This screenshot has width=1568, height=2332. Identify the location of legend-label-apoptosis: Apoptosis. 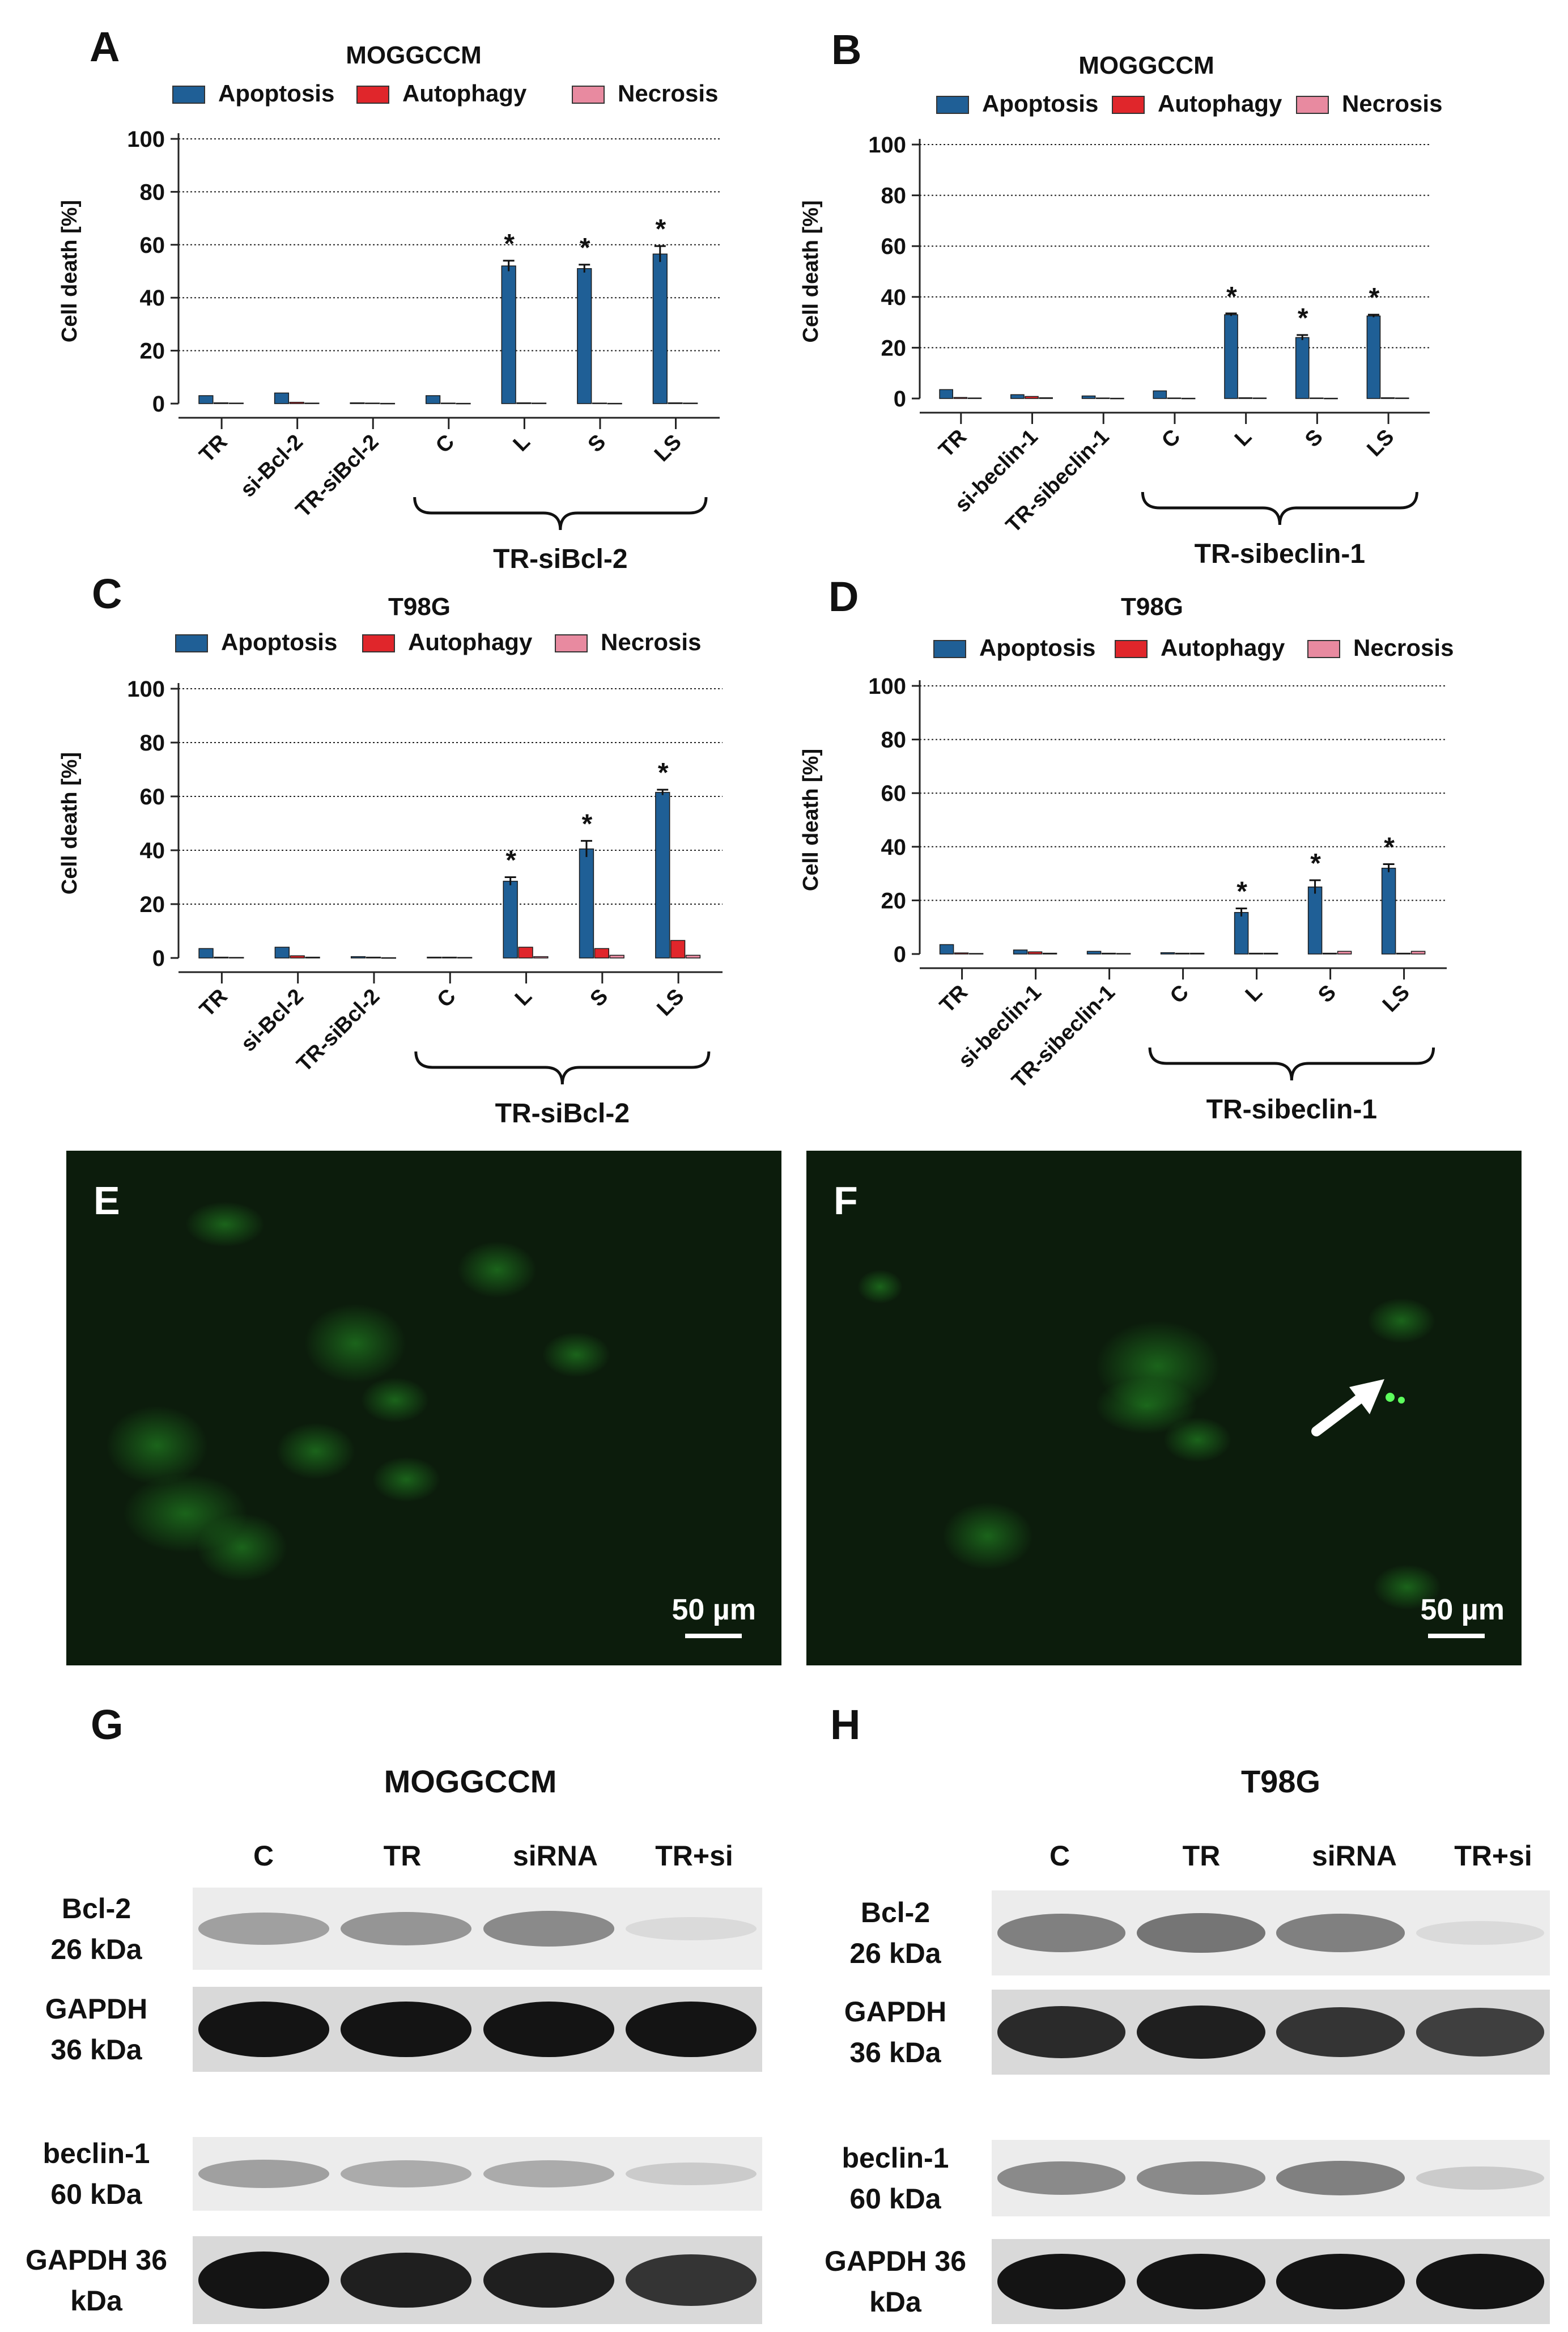
(279, 642).